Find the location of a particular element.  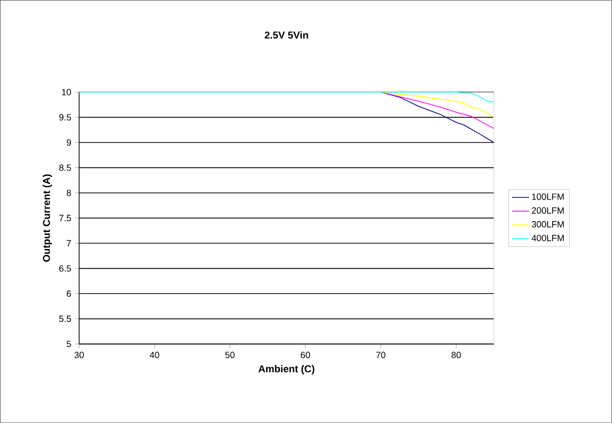

x-tick-label: 60 is located at coordinates (305, 355).